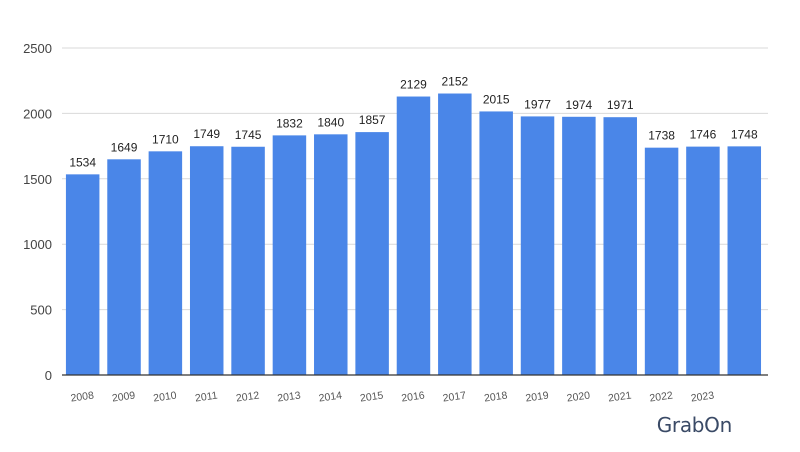 The height and width of the screenshot is (452, 800). What do you see at coordinates (702, 396) in the screenshot?
I see `x-tick-label: 2023` at bounding box center [702, 396].